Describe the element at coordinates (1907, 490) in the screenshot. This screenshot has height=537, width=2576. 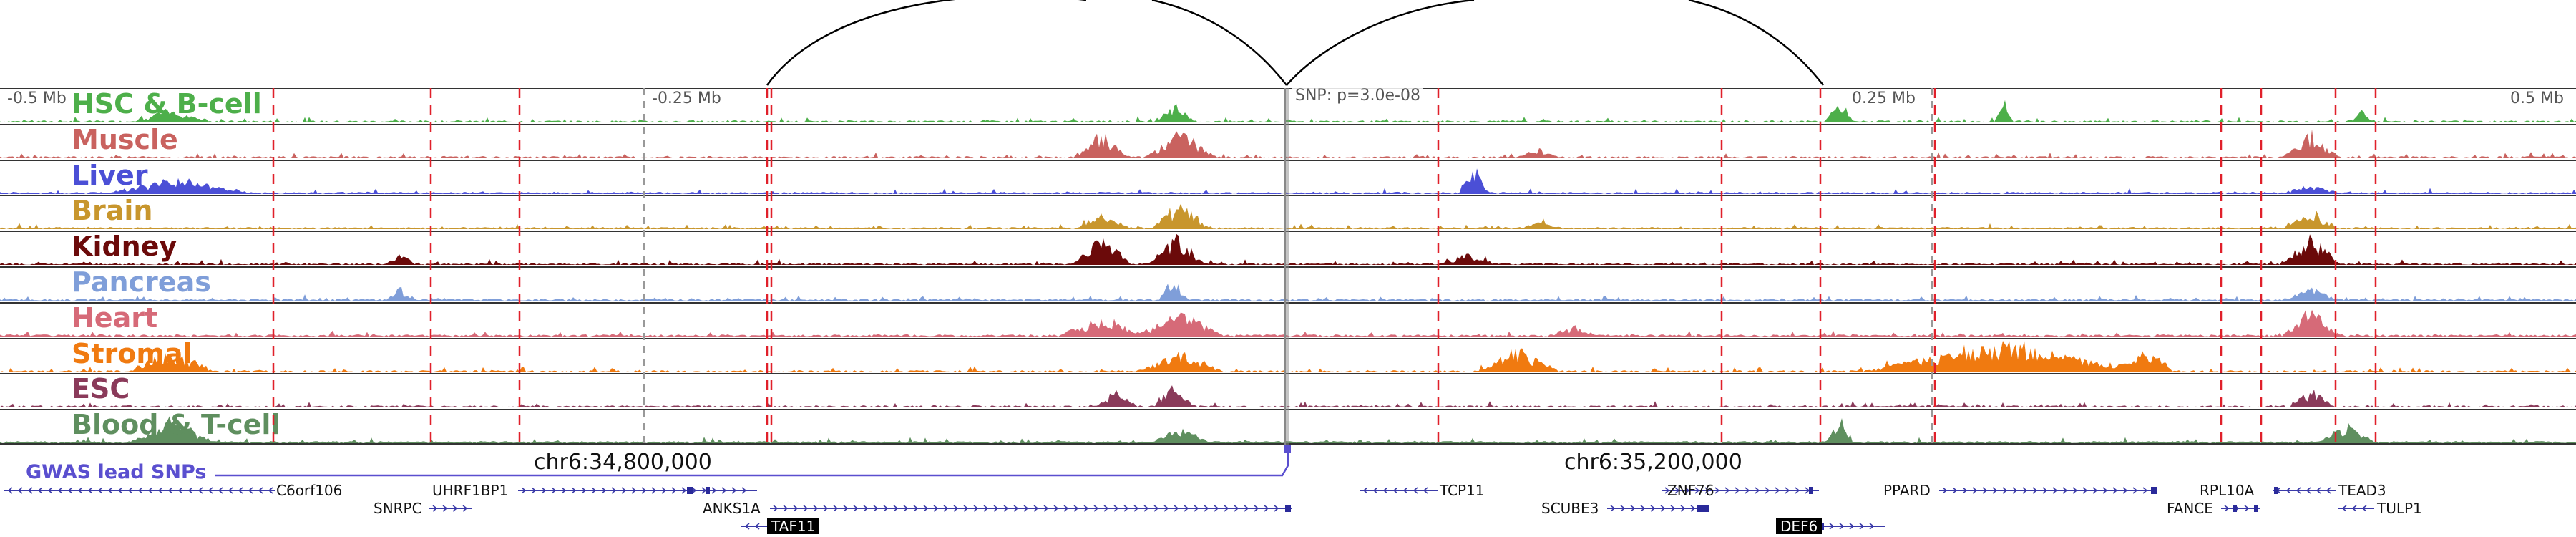
I see `gene-label: PPARD` at that location.